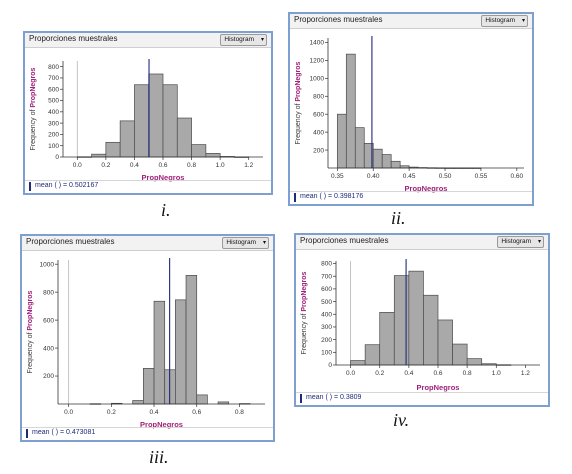 The height and width of the screenshot is (474, 572). I want to click on x-tick-label: 0.60, so click(516, 176).